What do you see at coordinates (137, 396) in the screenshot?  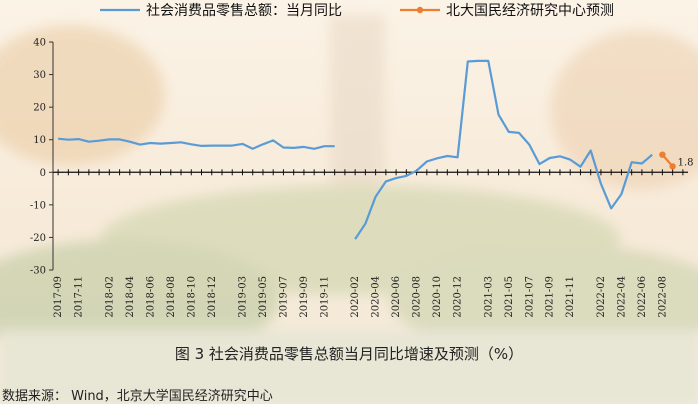 I see `data-source-note: 数据来源： Wind，北京大学国民经济研究中心` at bounding box center [137, 396].